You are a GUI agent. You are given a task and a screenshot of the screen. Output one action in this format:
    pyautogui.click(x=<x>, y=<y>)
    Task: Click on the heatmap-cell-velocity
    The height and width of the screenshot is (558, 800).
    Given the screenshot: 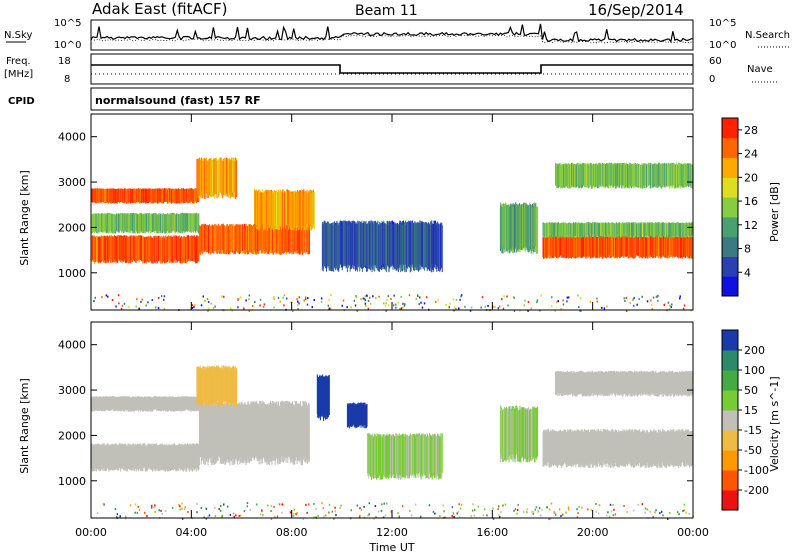 What is the action you would take?
    pyautogui.click(x=442, y=453)
    